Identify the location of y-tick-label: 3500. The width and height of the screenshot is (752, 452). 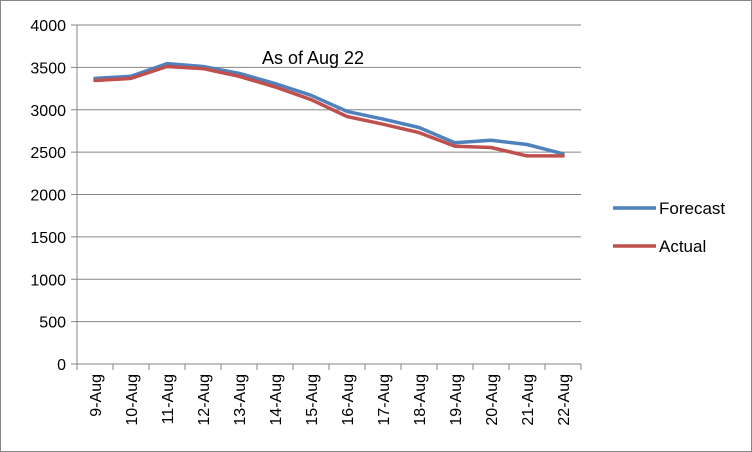
(48, 68).